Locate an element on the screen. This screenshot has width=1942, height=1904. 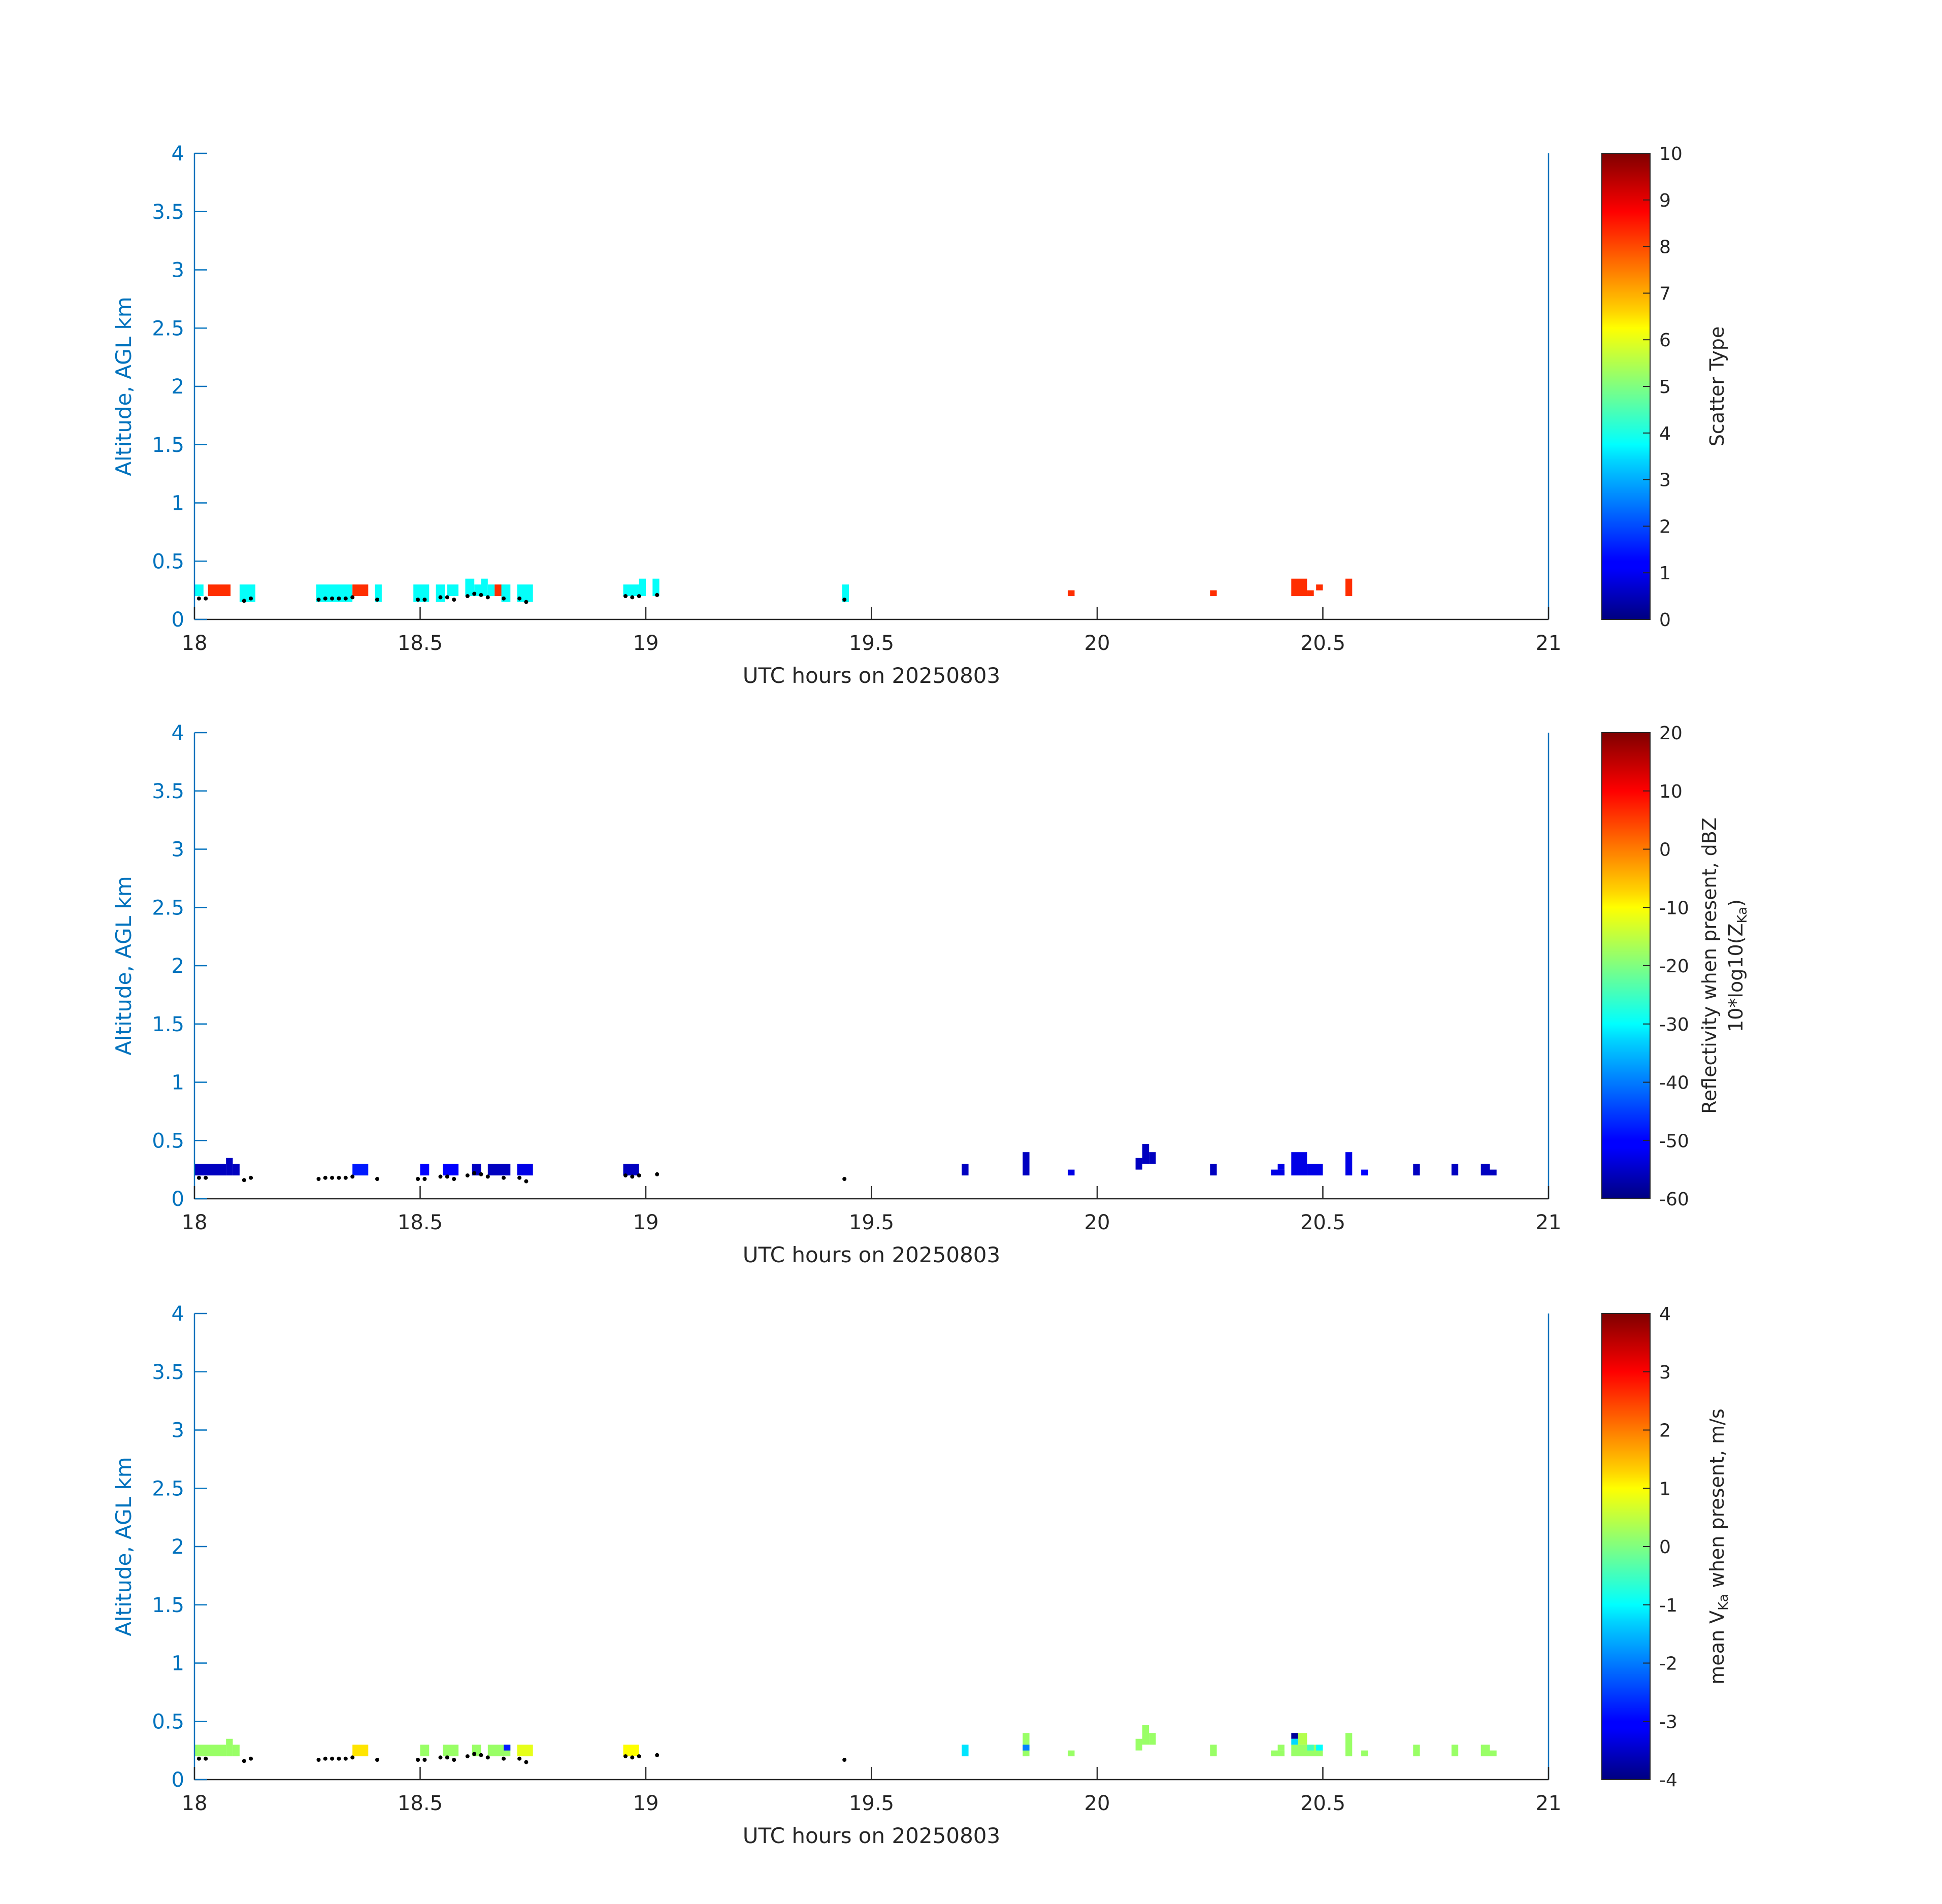
colorbar-tick-label: 20 is located at coordinates (1671, 734).